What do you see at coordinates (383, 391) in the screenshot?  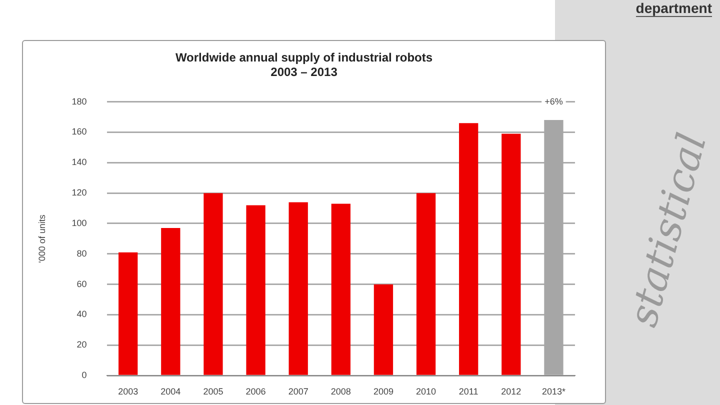 I see `x-tick-label: 2009` at bounding box center [383, 391].